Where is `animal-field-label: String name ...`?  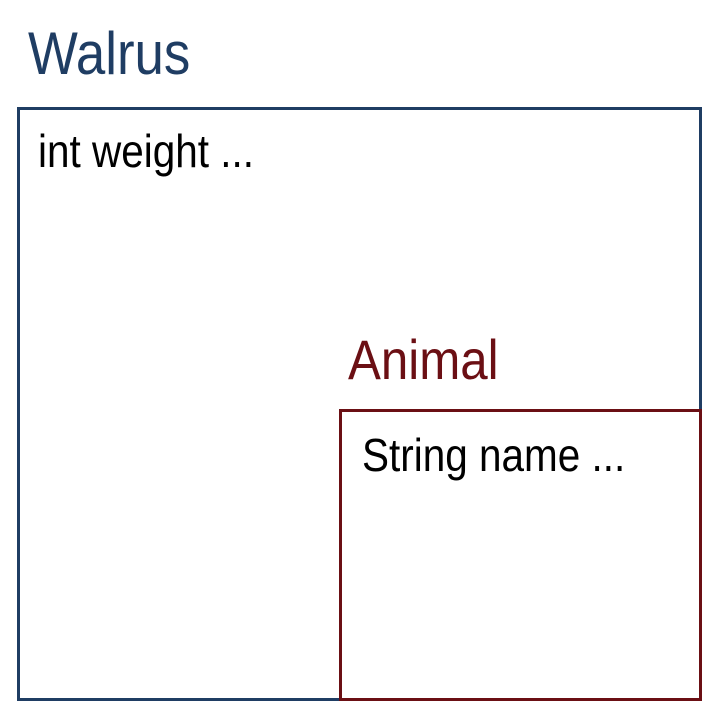 animal-field-label: String name ... is located at coordinates (494, 455).